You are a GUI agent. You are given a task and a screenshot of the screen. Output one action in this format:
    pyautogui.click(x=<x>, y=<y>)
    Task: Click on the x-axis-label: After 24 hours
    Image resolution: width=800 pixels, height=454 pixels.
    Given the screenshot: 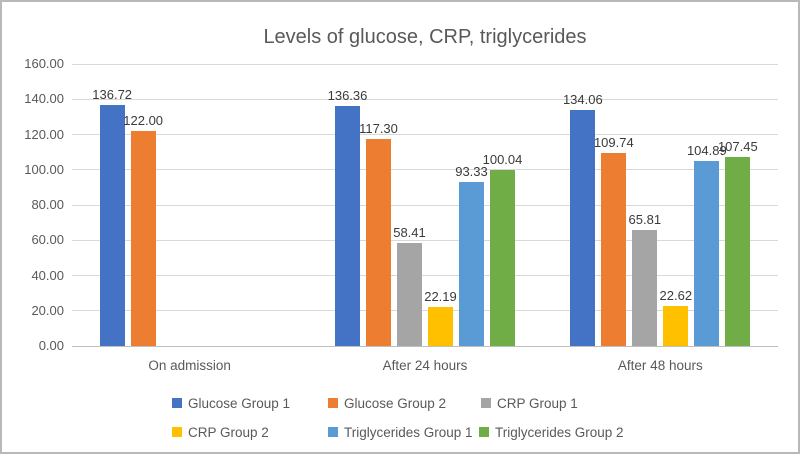 What is the action you would take?
    pyautogui.click(x=425, y=365)
    